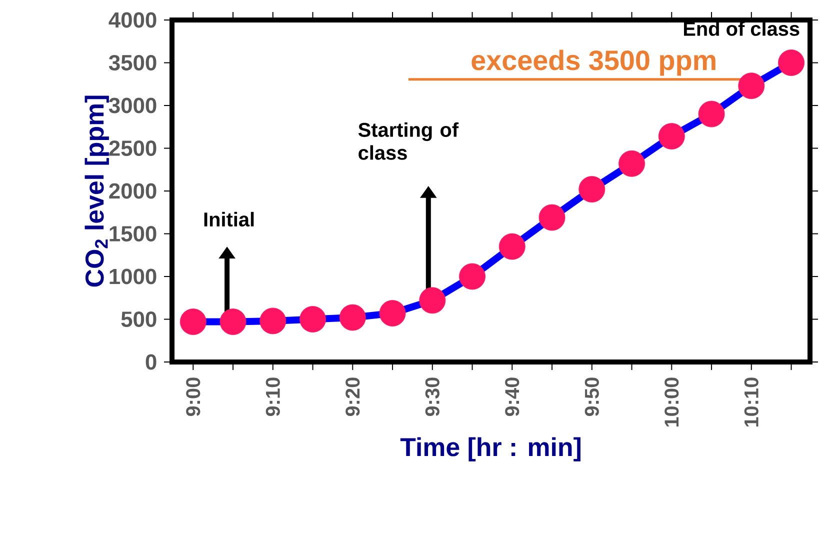 Image resolution: width=828 pixels, height=546 pixels. What do you see at coordinates (490, 449) in the screenshot?
I see `x-axis-title: Time [hr : min]` at bounding box center [490, 449].